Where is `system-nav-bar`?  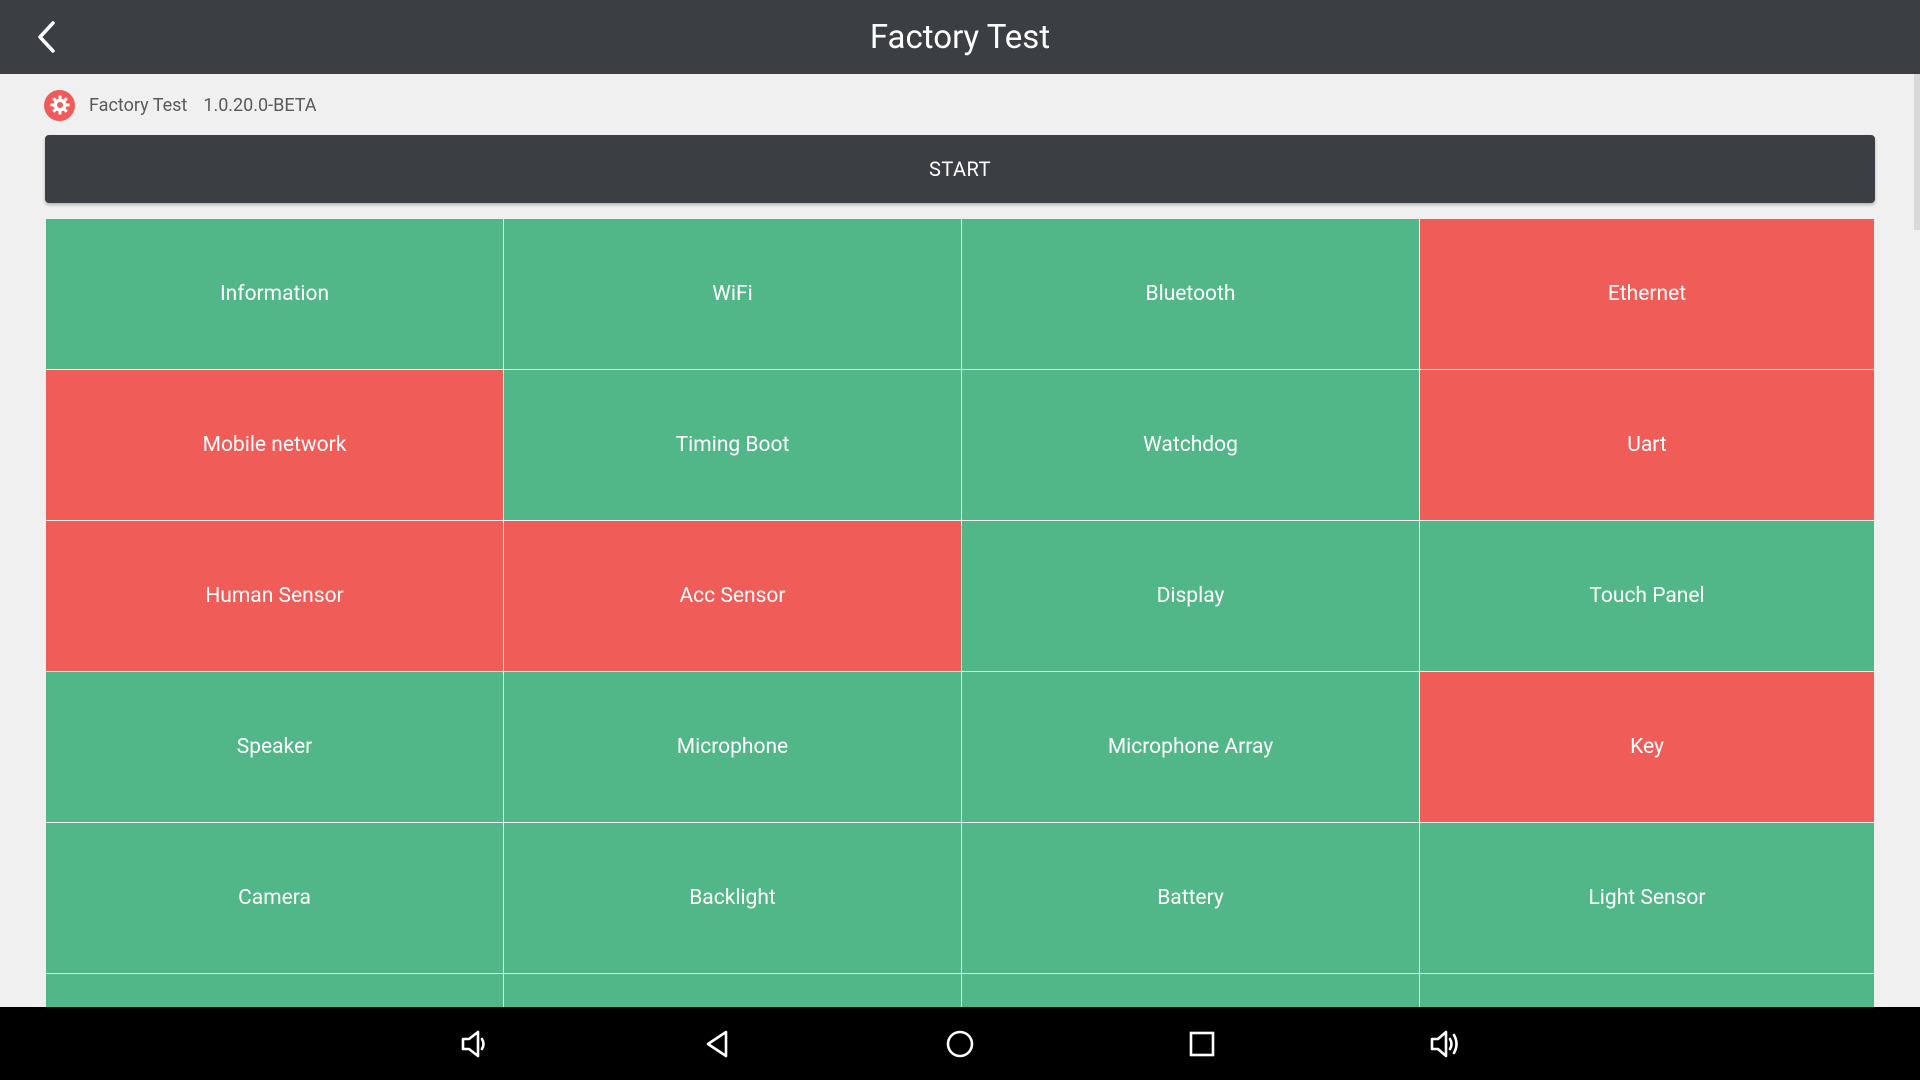
system-nav-bar is located at coordinates (960, 1043).